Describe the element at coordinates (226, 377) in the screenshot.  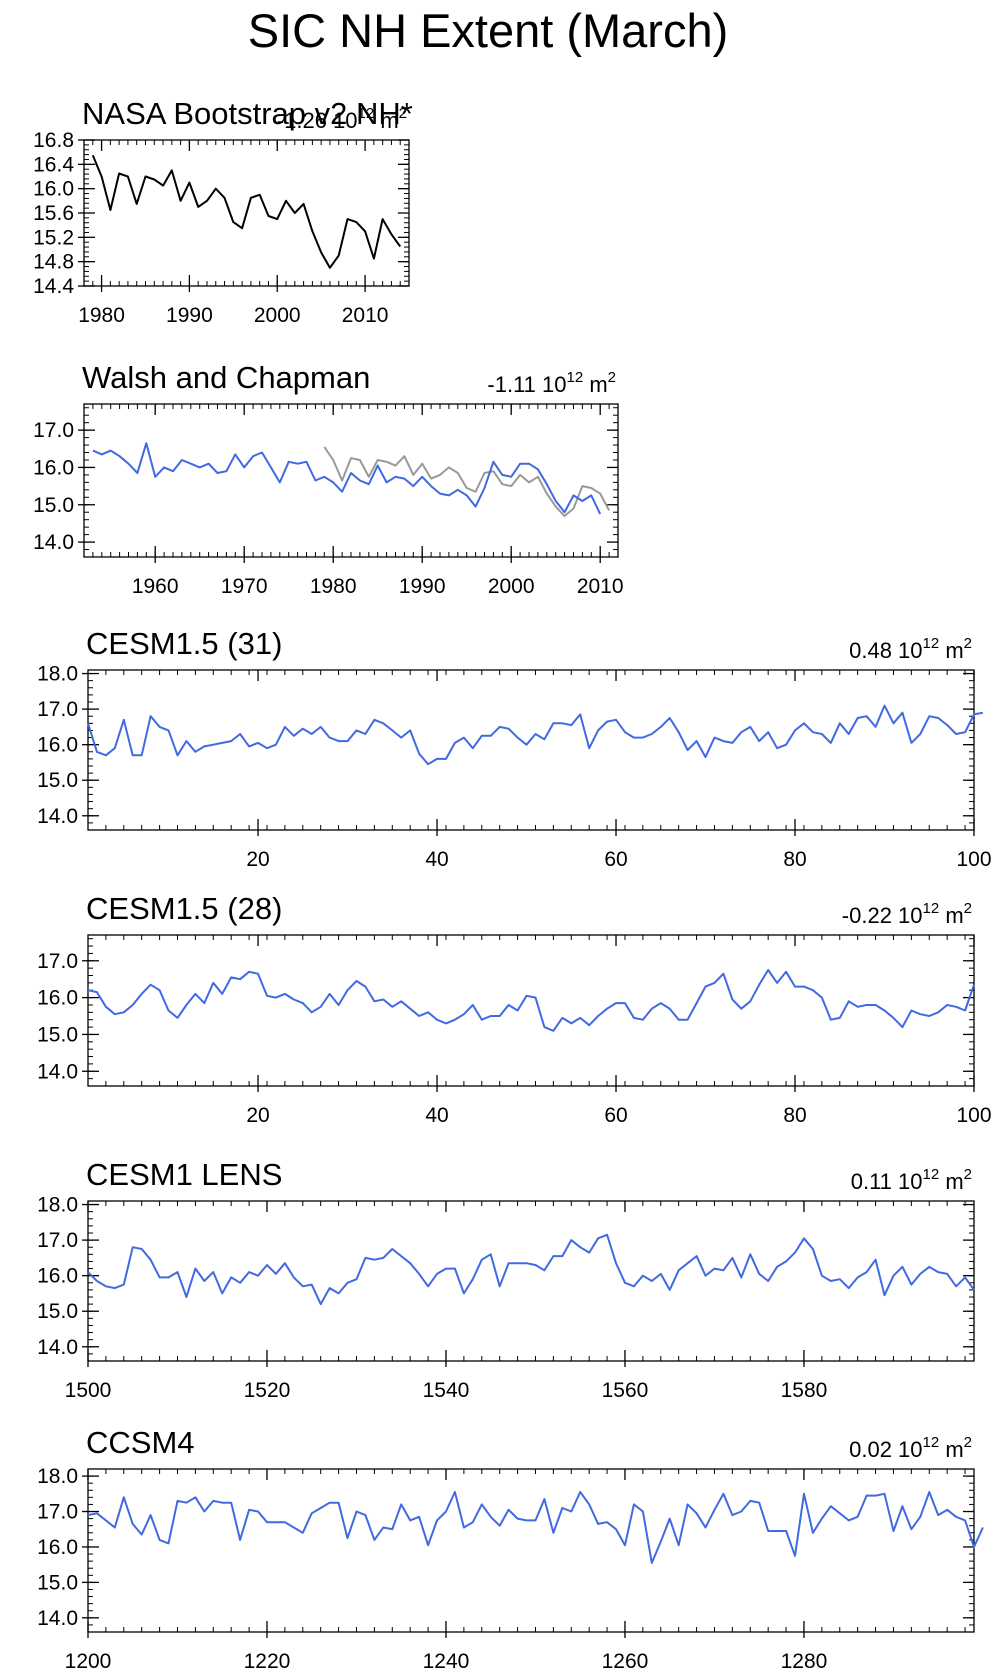
I see `panel2-title: Walsh and Chapman` at that location.